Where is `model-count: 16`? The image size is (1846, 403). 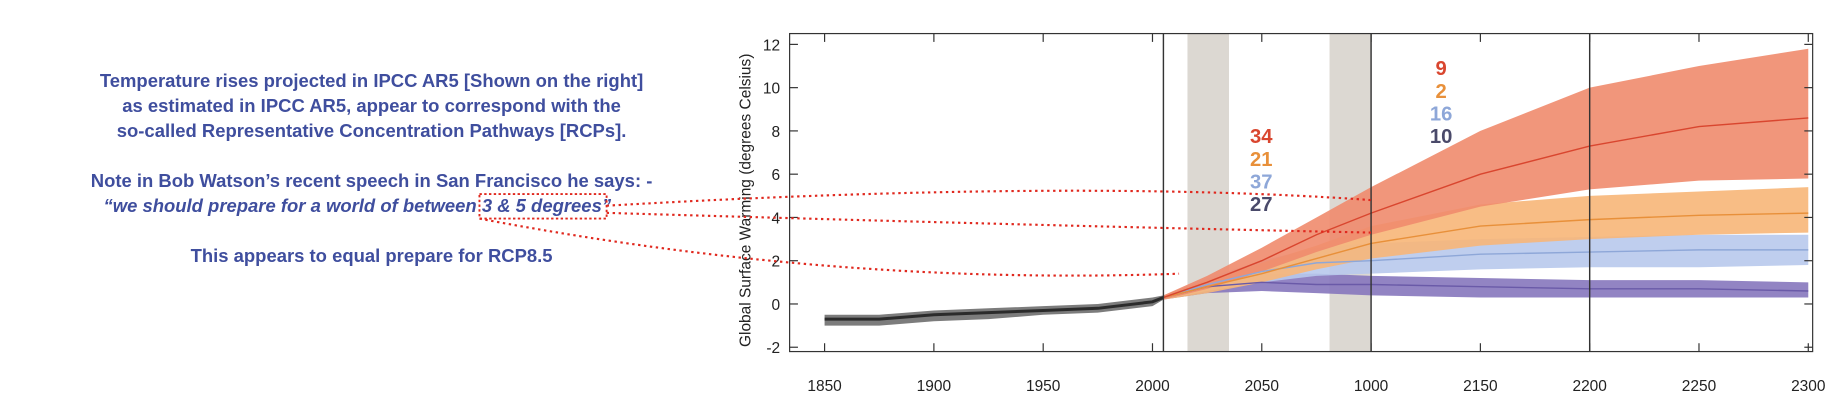 model-count: 16 is located at coordinates (1441, 115).